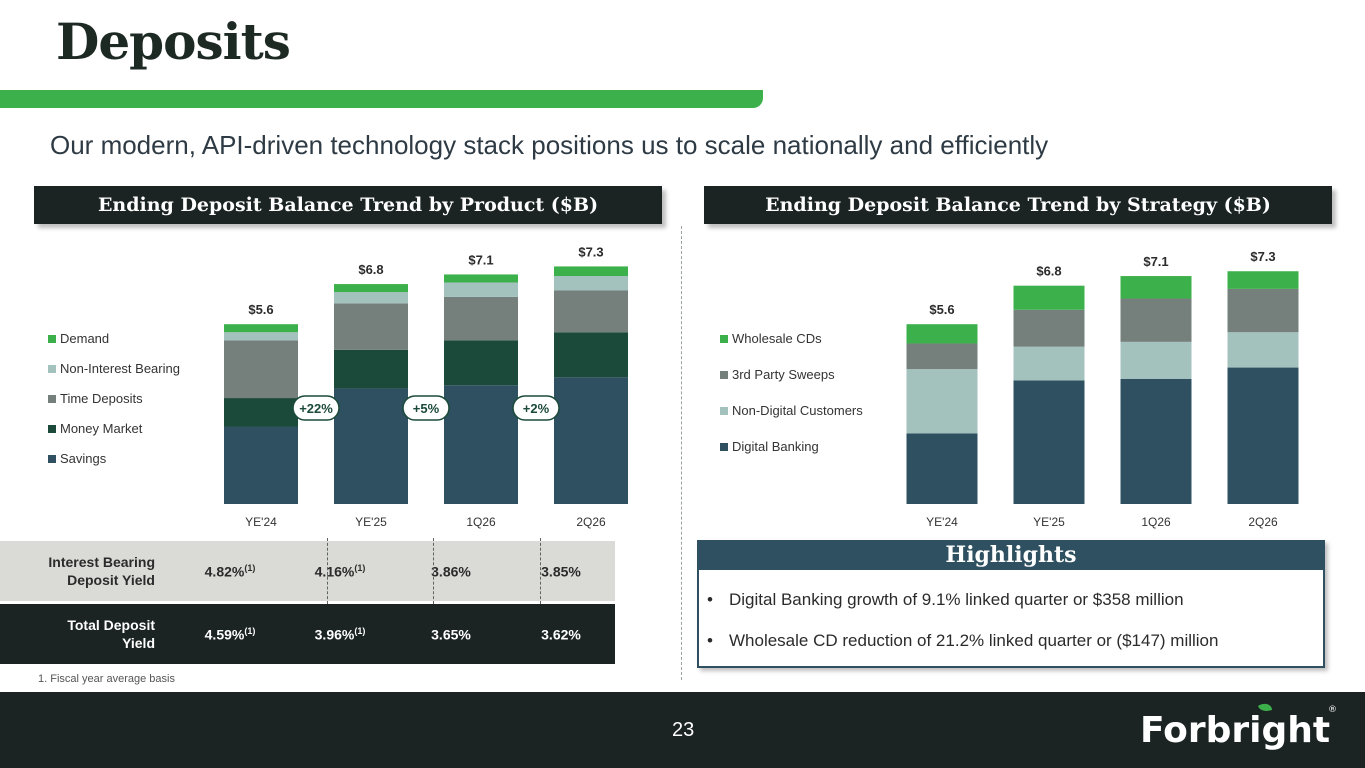 The width and height of the screenshot is (1365, 768). I want to click on yield-label-line1: Interest Bearing, so click(101, 562).